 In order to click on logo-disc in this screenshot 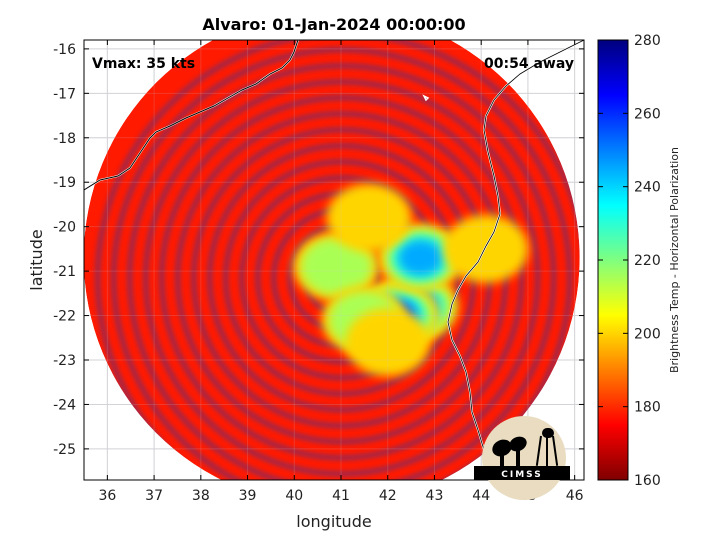, I will do `click(524, 458)`.